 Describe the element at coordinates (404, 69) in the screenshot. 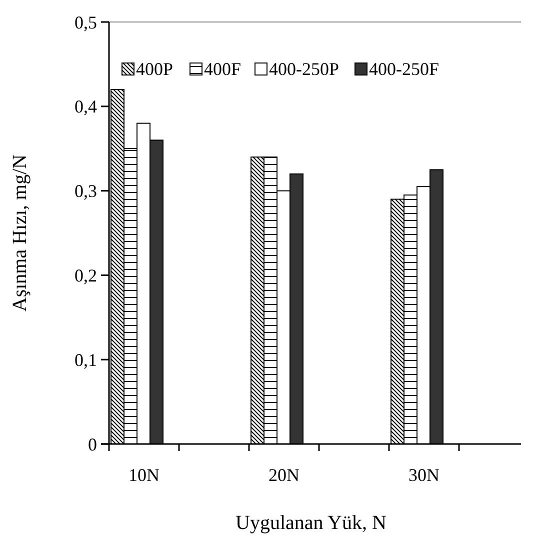

I see `legend-label: 400-250F` at that location.